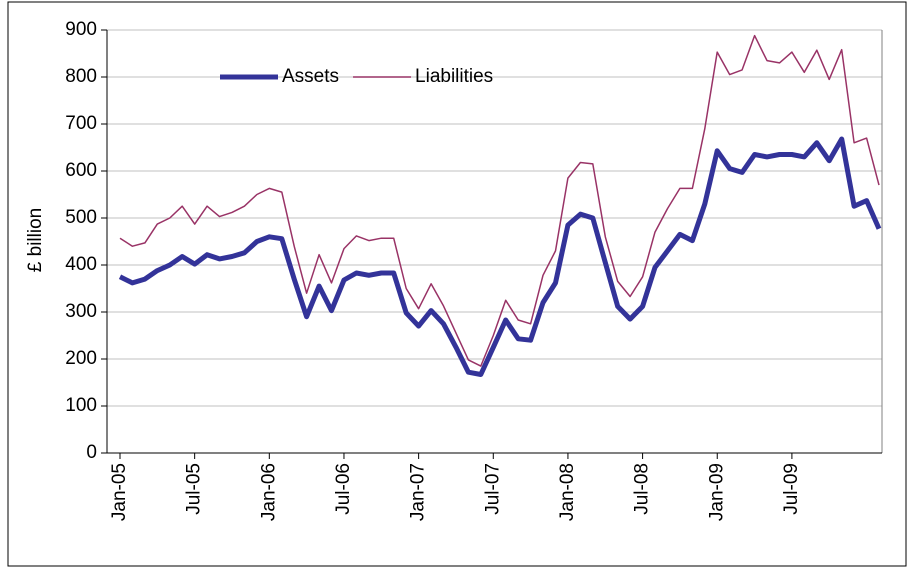 The height and width of the screenshot is (573, 909). Describe the element at coordinates (81, 29) in the screenshot. I see `y-tick-label: 900` at that location.